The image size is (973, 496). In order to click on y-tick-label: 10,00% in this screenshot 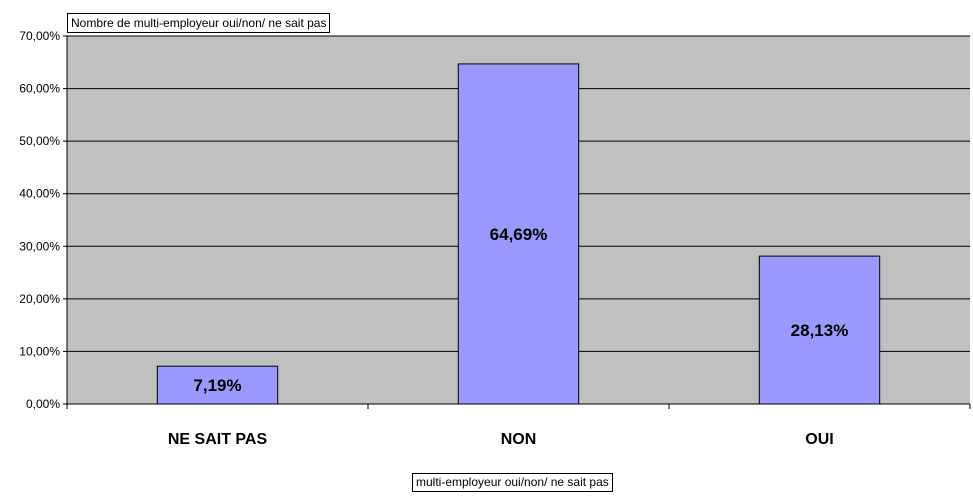, I will do `click(39, 351)`.